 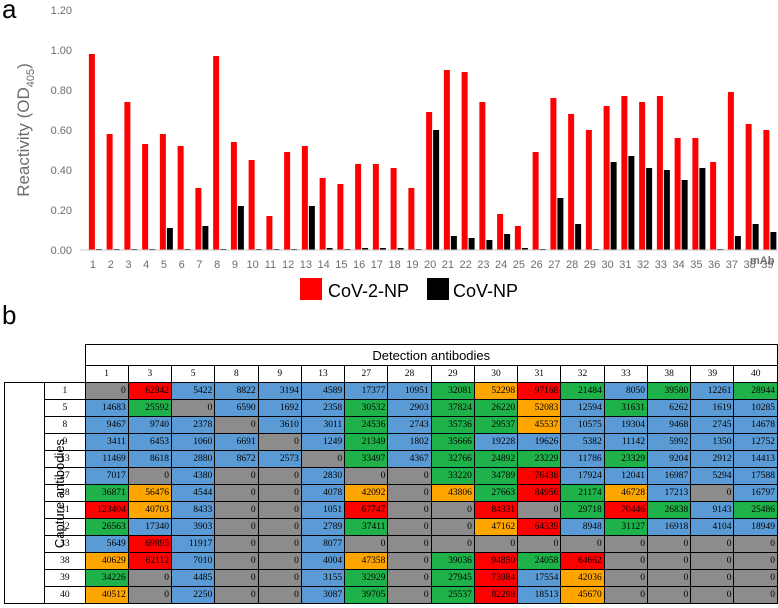 I want to click on x-tick-label: 27, so click(x=554, y=265).